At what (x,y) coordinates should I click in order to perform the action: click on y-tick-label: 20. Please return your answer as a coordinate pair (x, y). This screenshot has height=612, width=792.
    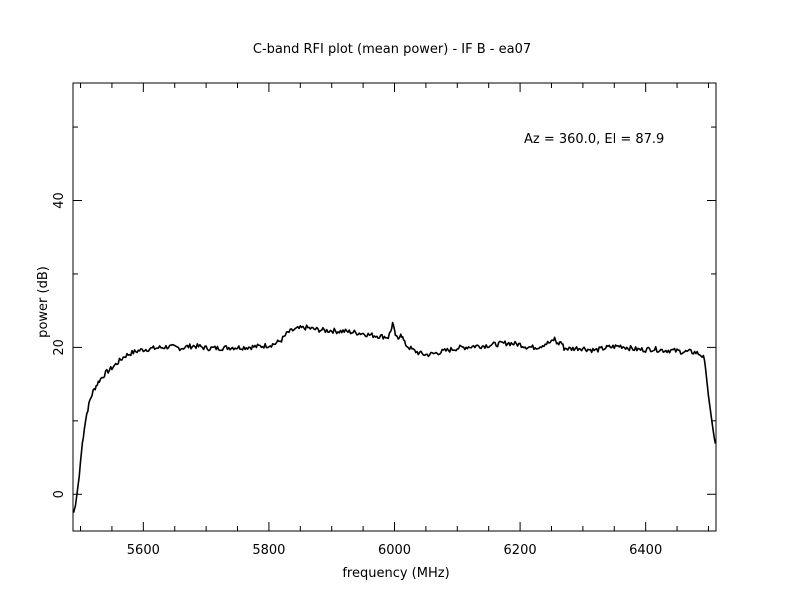
    Looking at the image, I should click on (59, 347).